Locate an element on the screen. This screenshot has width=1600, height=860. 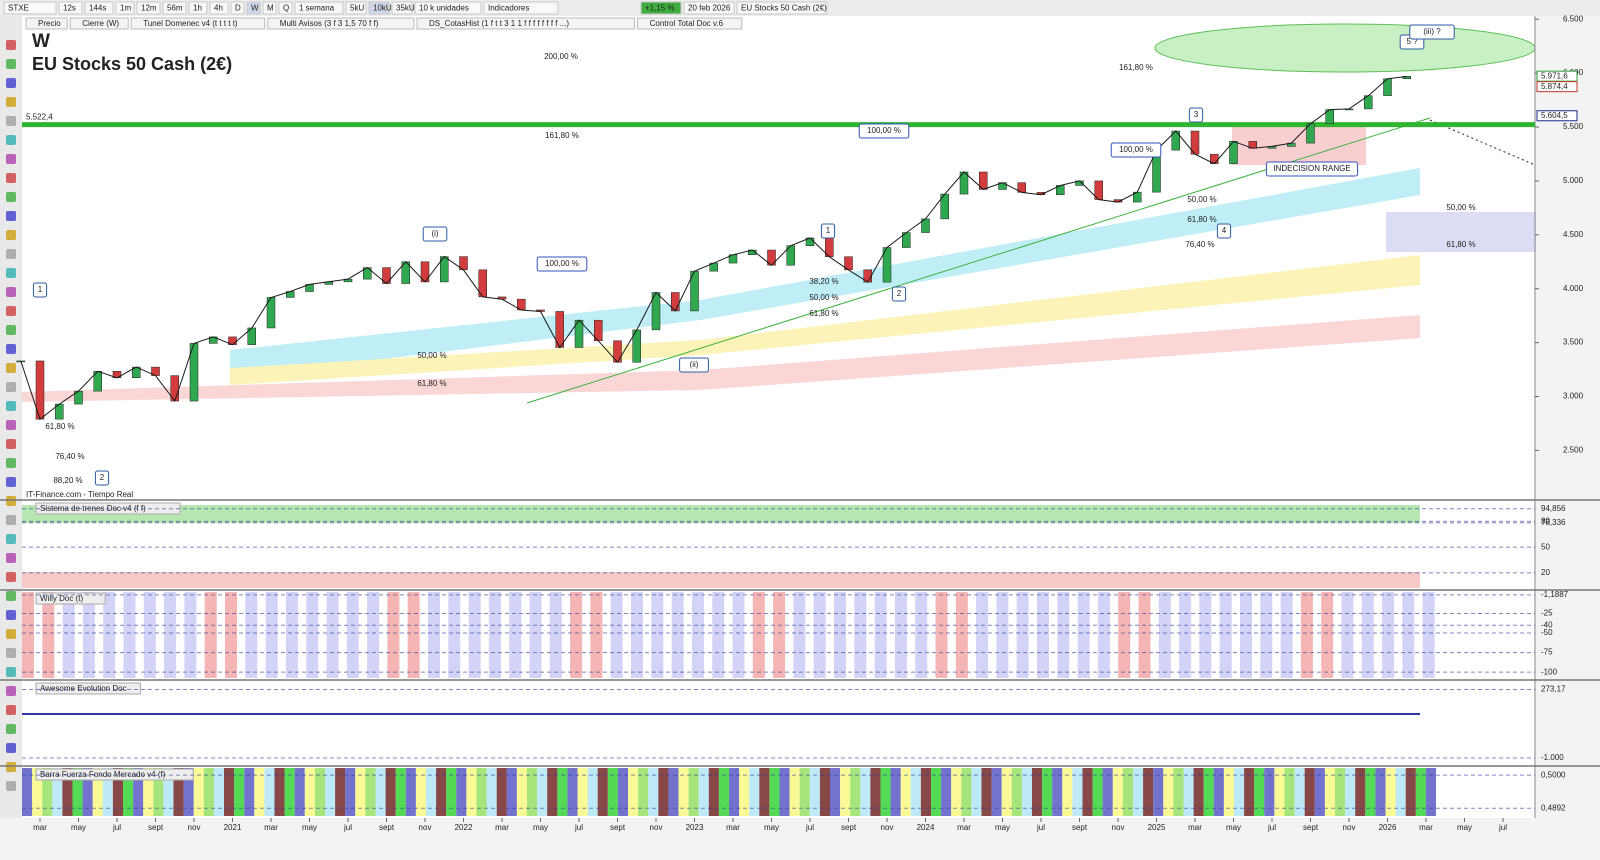
y-tick-label: 5.500 is located at coordinates (1573, 126).